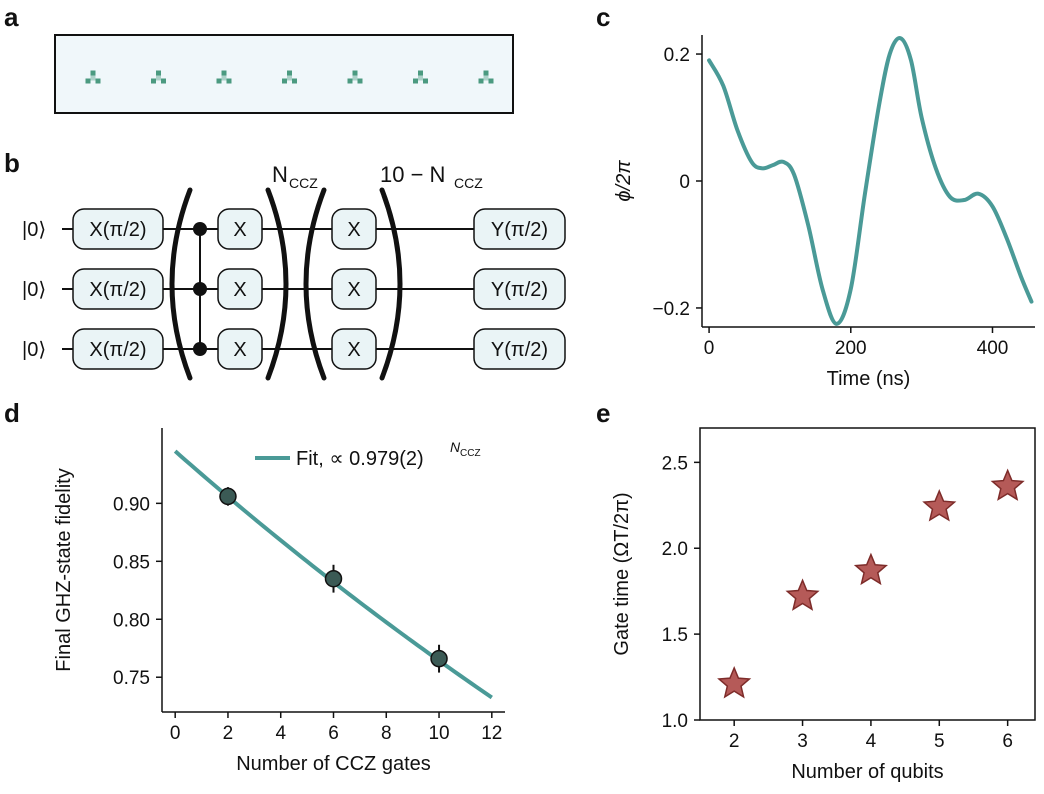 The image size is (1044, 794). I want to click on plot-frame, so click(867, 574).